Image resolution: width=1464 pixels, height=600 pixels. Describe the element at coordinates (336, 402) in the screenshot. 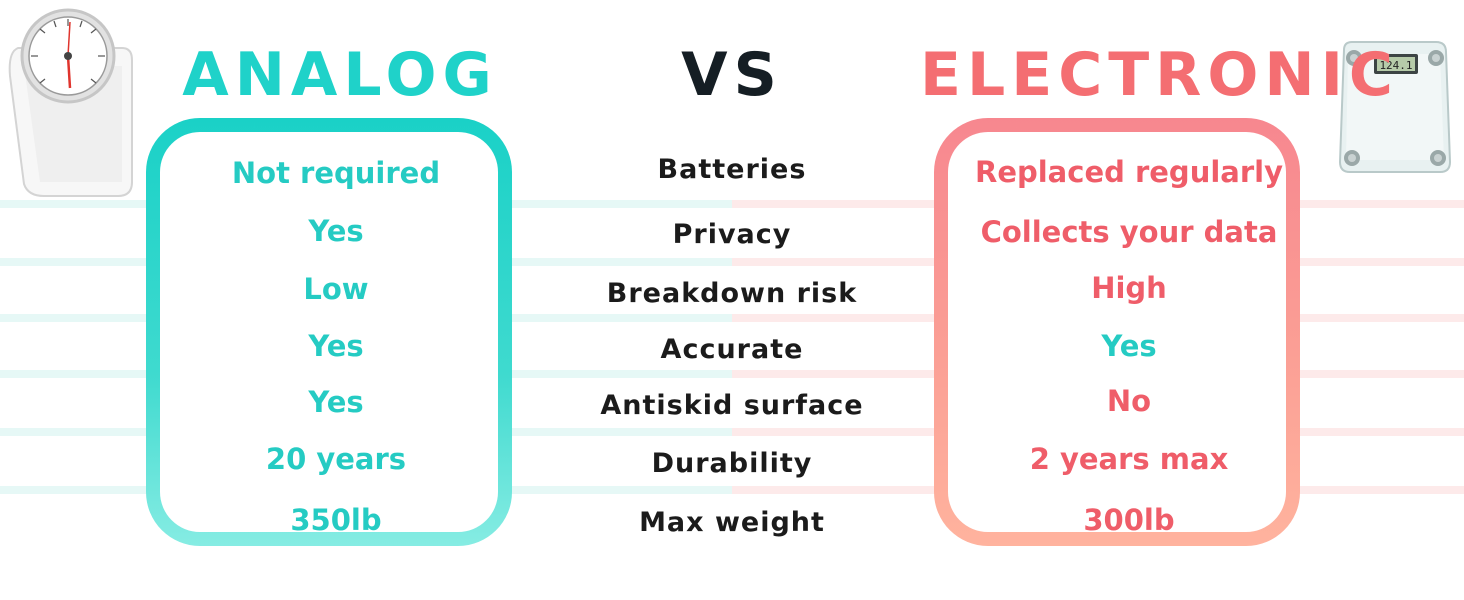

I see `analog-antiskid-value: Yes` at that location.